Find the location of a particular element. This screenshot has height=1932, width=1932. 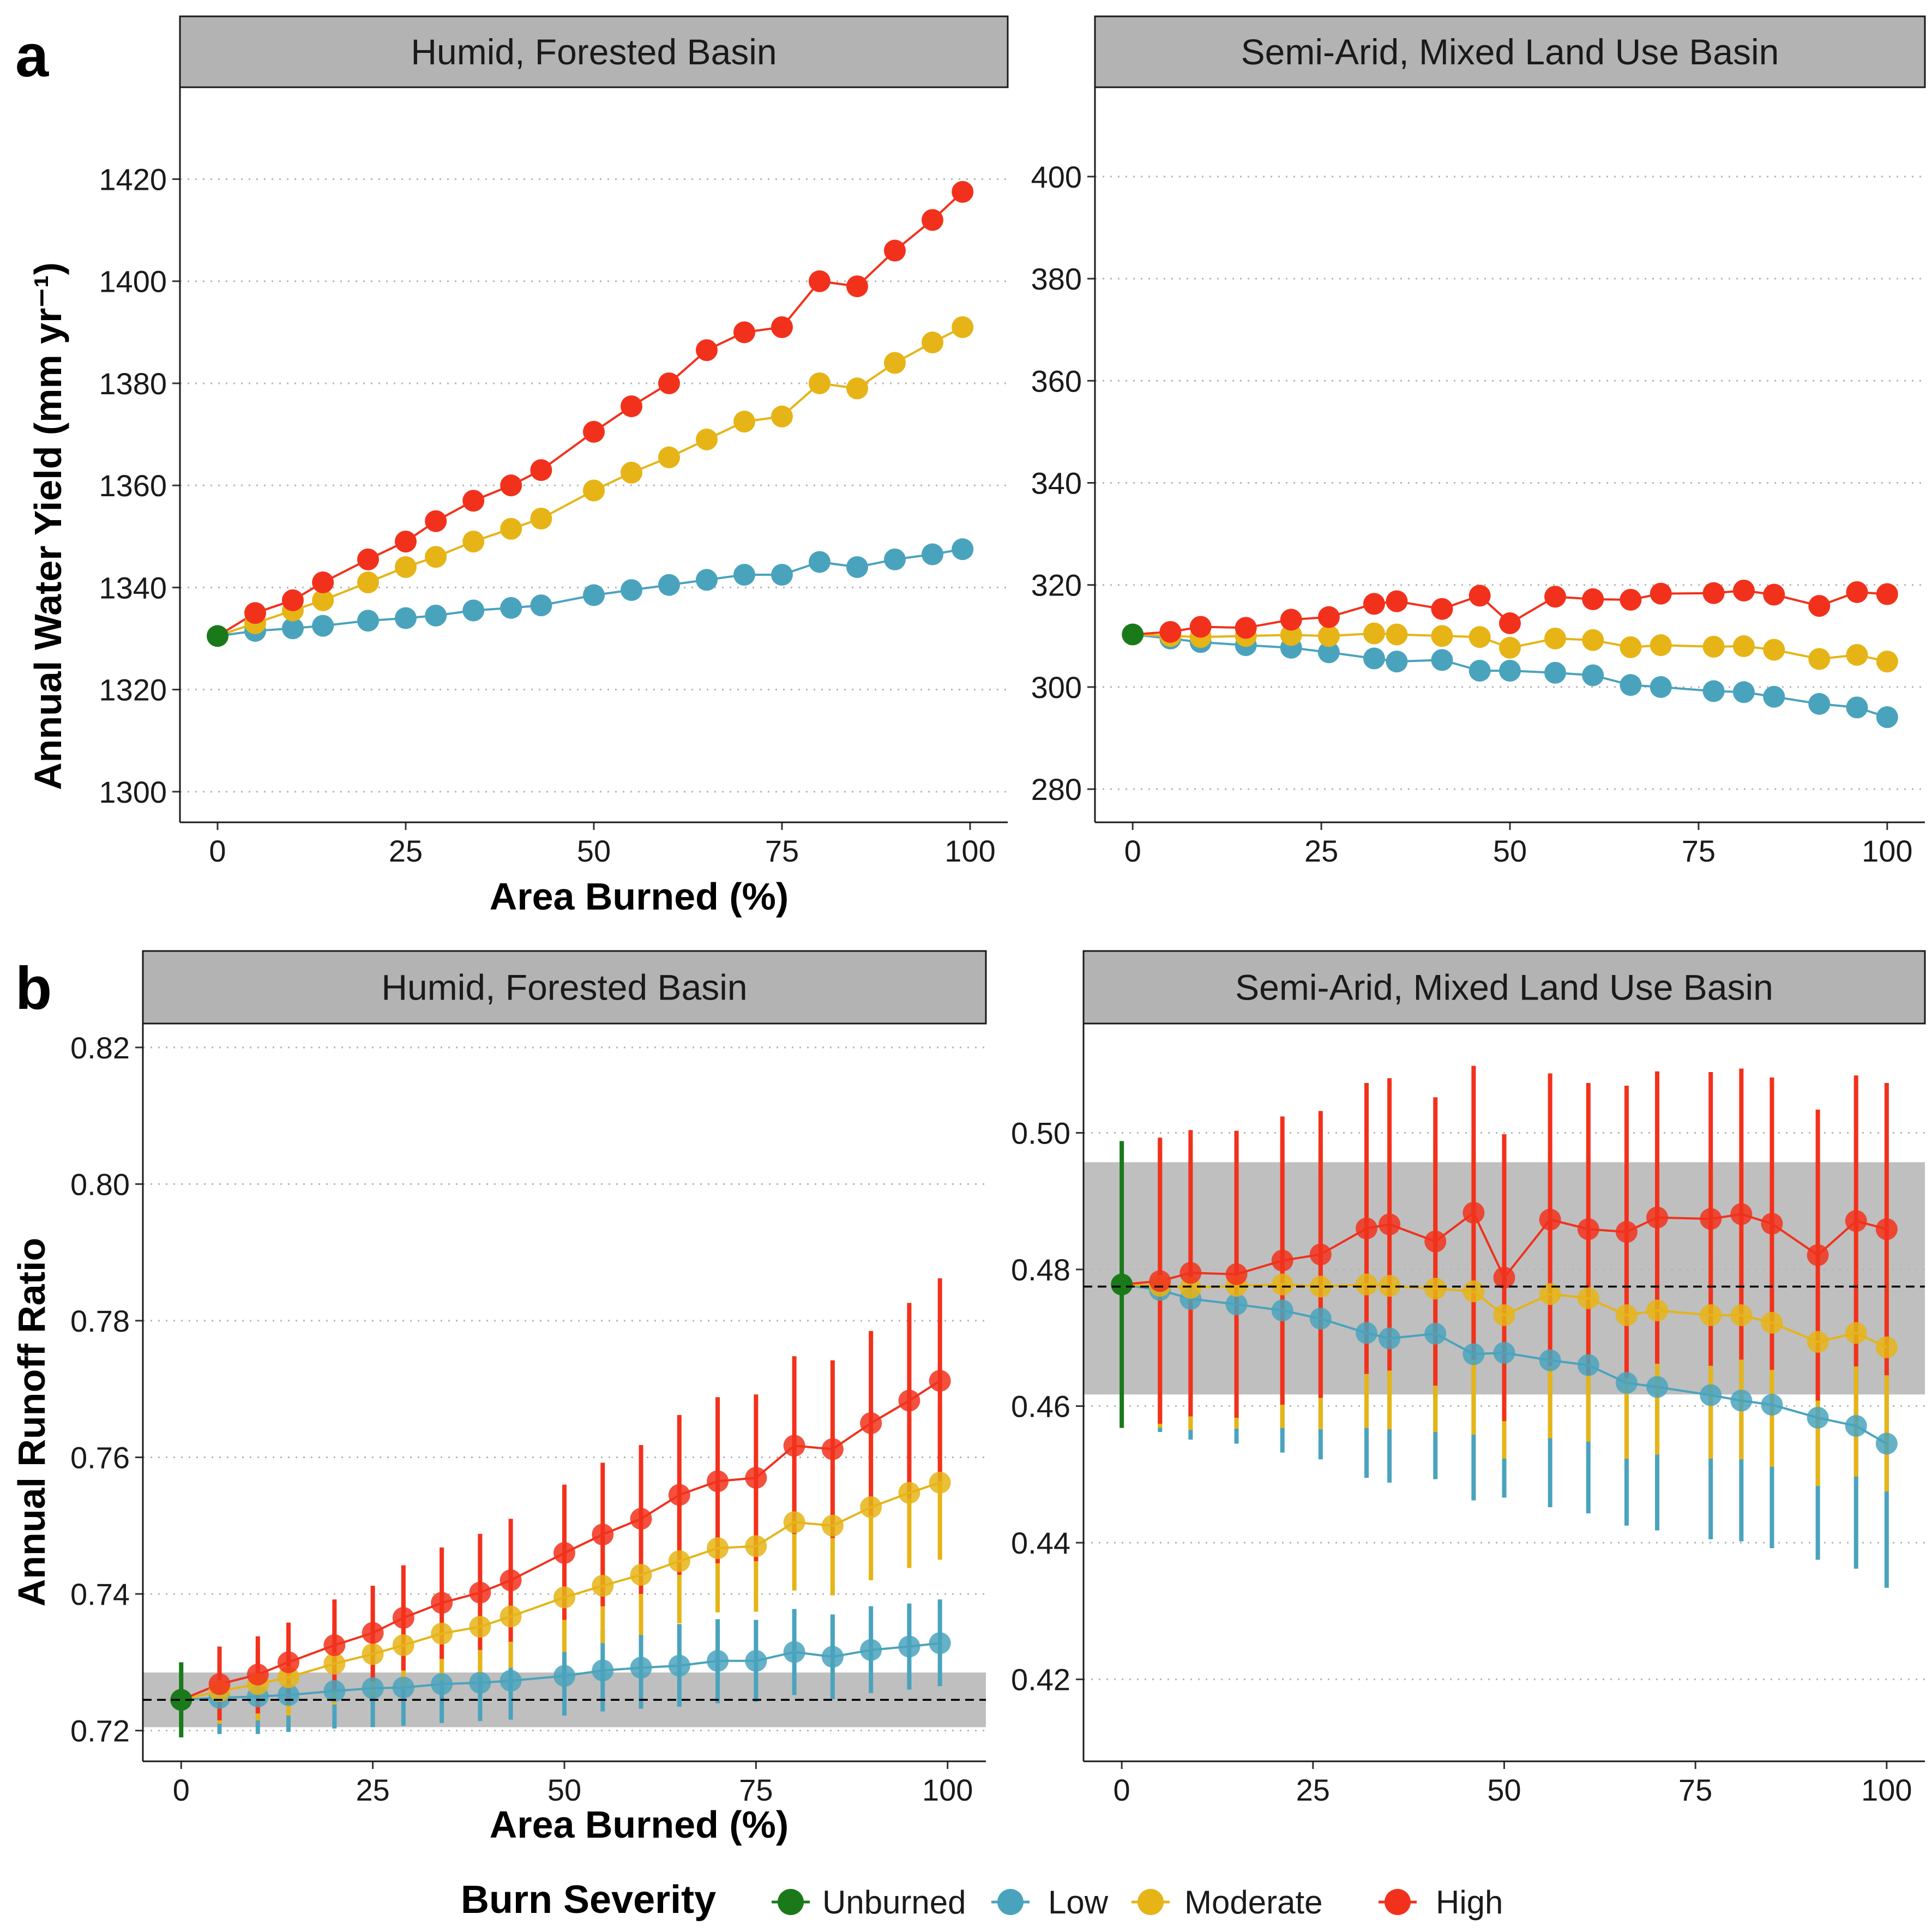

y-tick-label: 0.48 is located at coordinates (1040, 1270).